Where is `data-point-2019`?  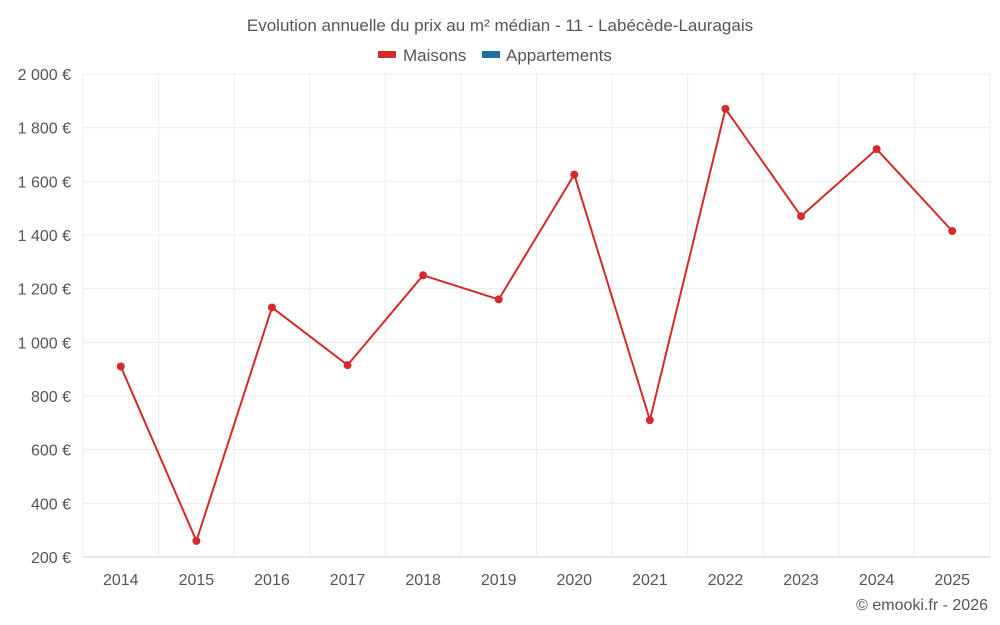 data-point-2019 is located at coordinates (498, 299).